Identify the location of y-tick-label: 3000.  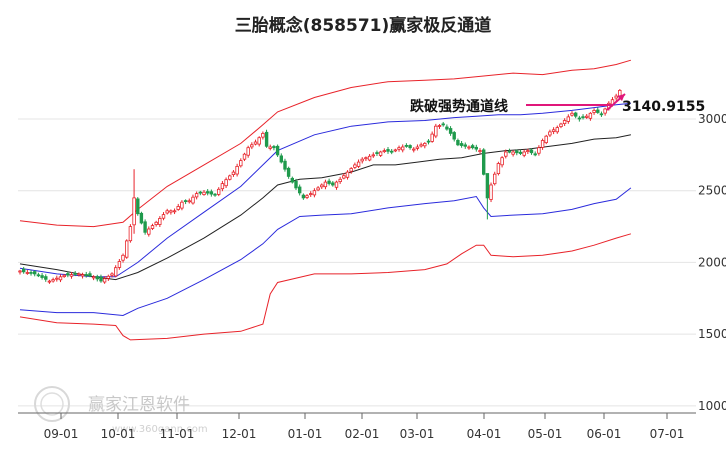
(712, 119).